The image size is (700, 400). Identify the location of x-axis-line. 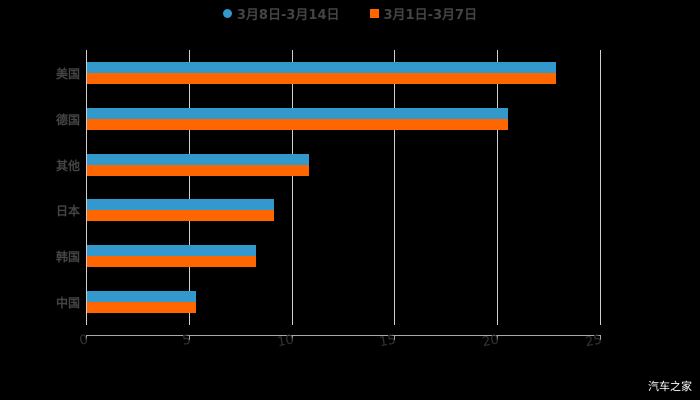
(343, 335).